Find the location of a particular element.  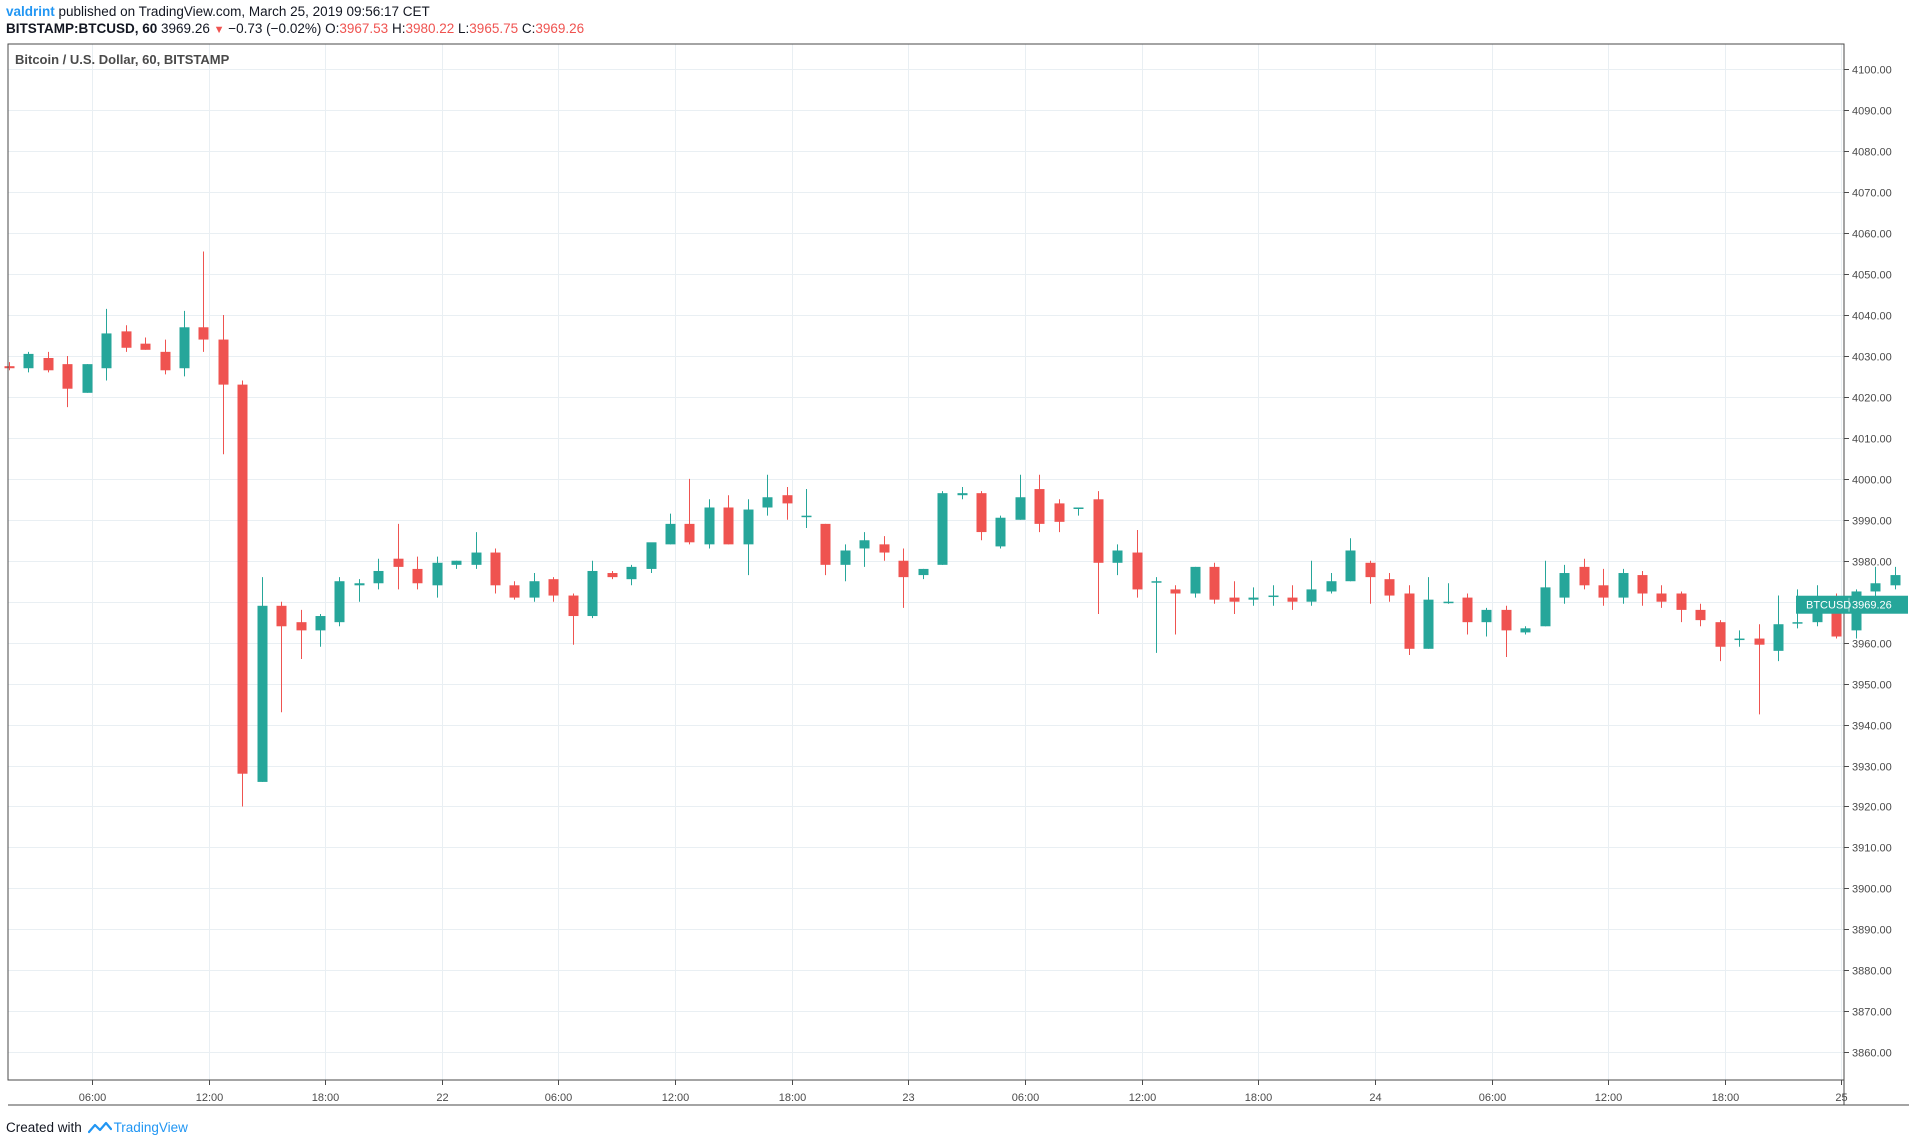

x-tick-label: 24 is located at coordinates (1375, 1098).